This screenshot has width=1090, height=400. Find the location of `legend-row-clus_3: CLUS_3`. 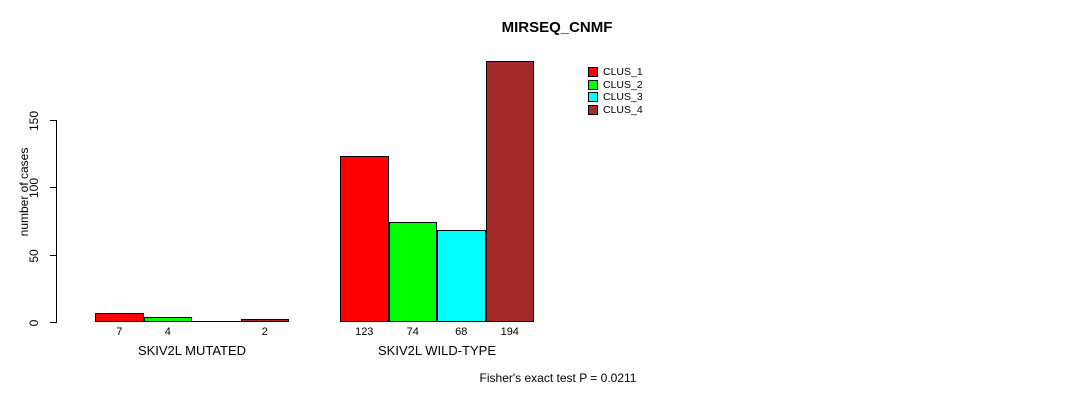

legend-row-clus_3: CLUS_3 is located at coordinates (615, 97).